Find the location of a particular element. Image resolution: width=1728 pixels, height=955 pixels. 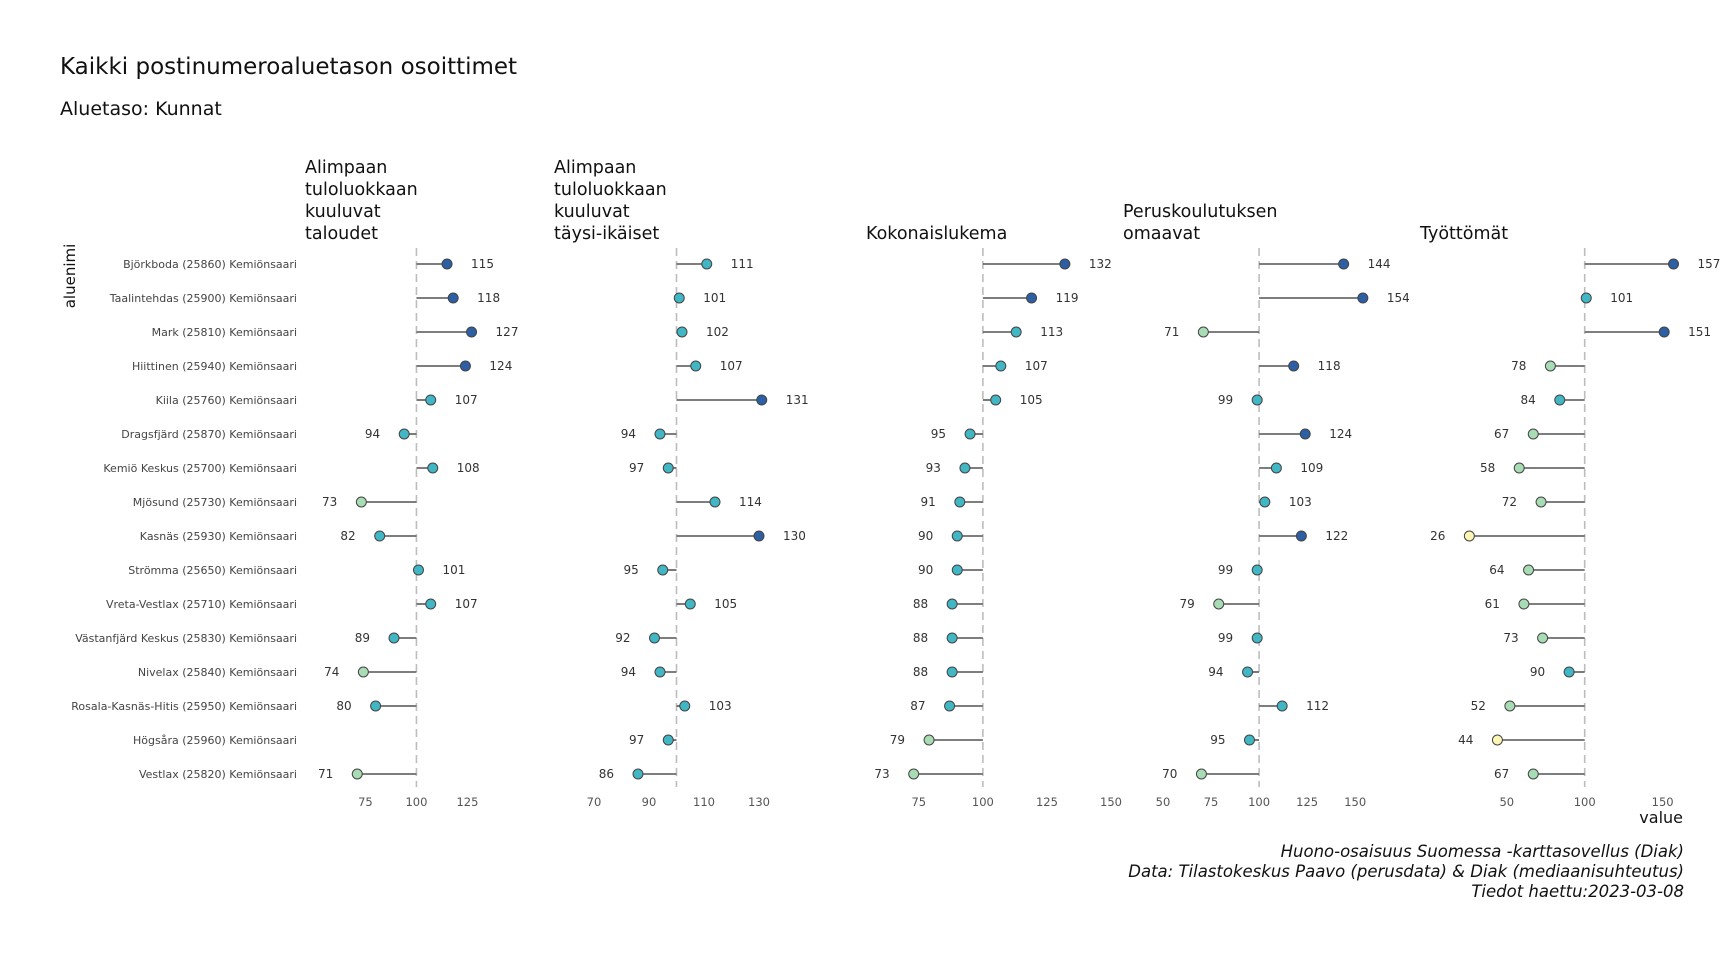

category-label: Kemiö Keskus (25700) Kemiönsaari is located at coordinates (200, 468).